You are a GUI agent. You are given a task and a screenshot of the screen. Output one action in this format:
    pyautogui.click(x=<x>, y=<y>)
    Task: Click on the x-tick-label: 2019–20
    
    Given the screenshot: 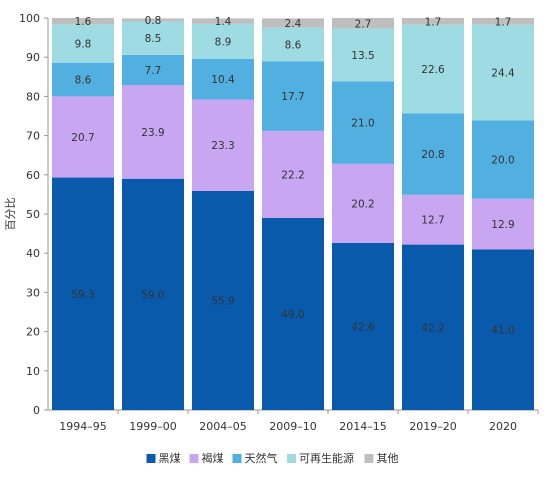 What is the action you would take?
    pyautogui.click(x=433, y=426)
    